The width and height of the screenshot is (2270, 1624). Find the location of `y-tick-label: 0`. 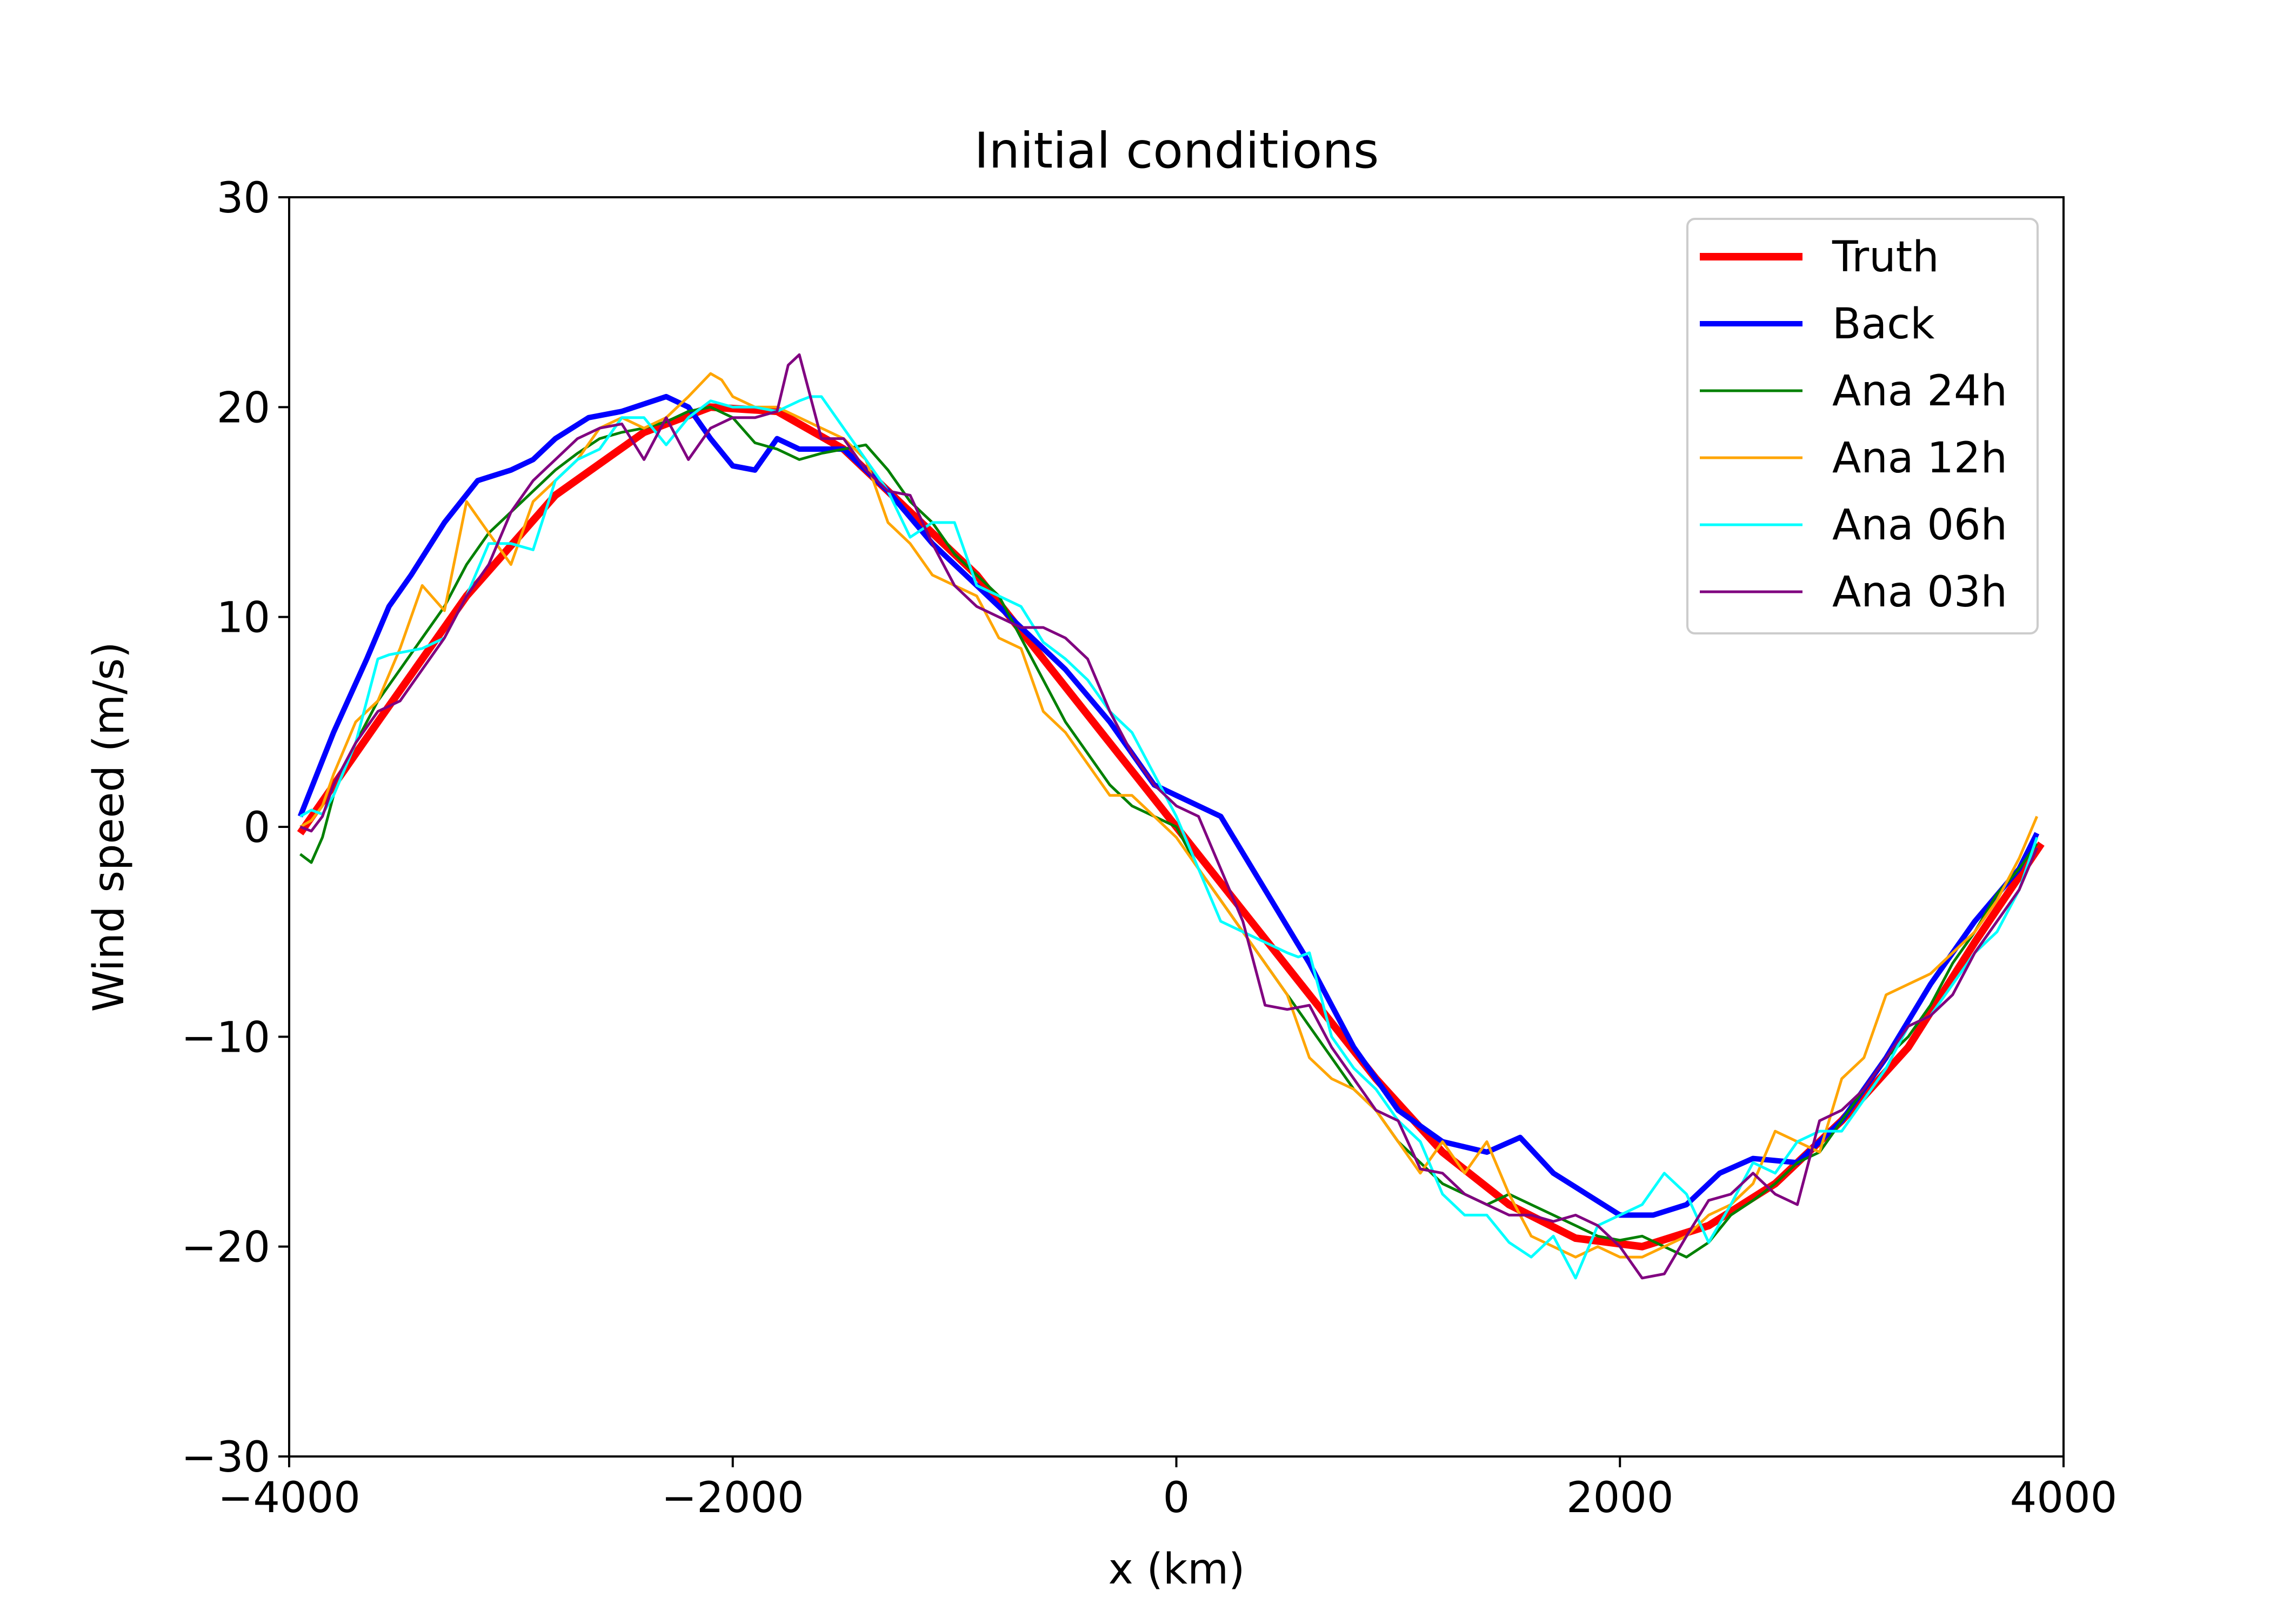

y-tick-label: 0 is located at coordinates (256, 828).